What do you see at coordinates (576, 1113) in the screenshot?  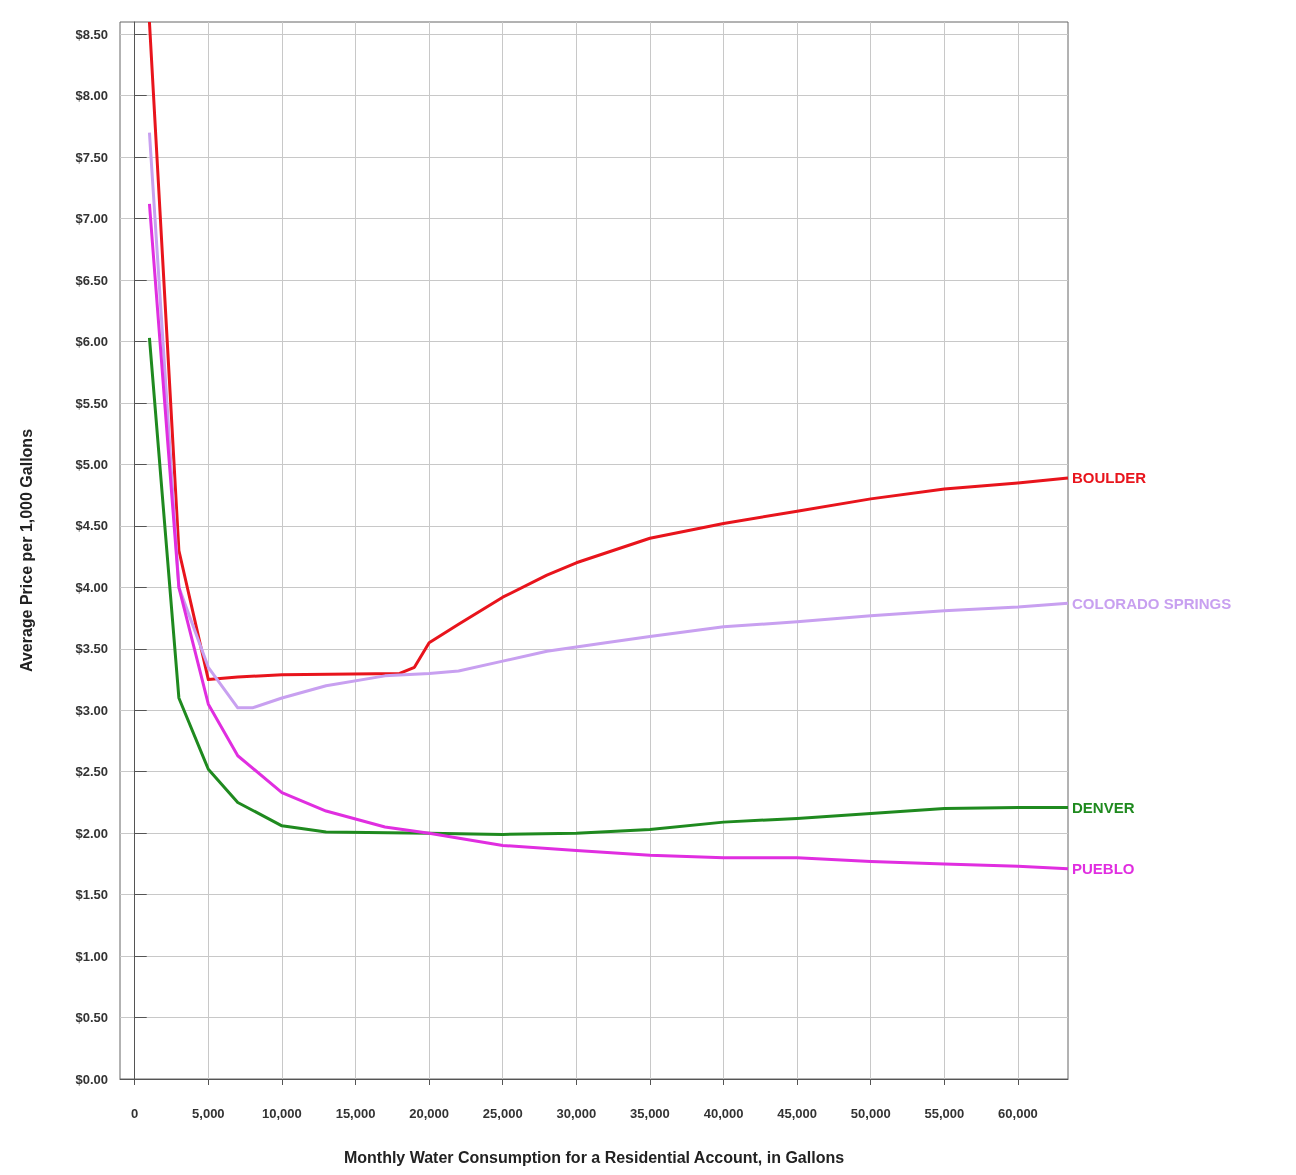 I see `x-tick-label: 30,000` at bounding box center [576, 1113].